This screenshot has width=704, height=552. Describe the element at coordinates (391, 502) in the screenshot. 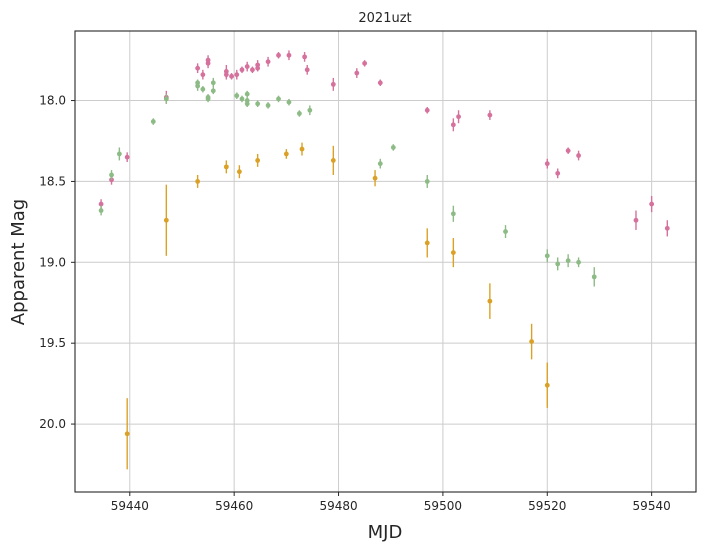

I see `x-axis-ticks: 59440 59460 59480 59500 59520 59540` at that location.